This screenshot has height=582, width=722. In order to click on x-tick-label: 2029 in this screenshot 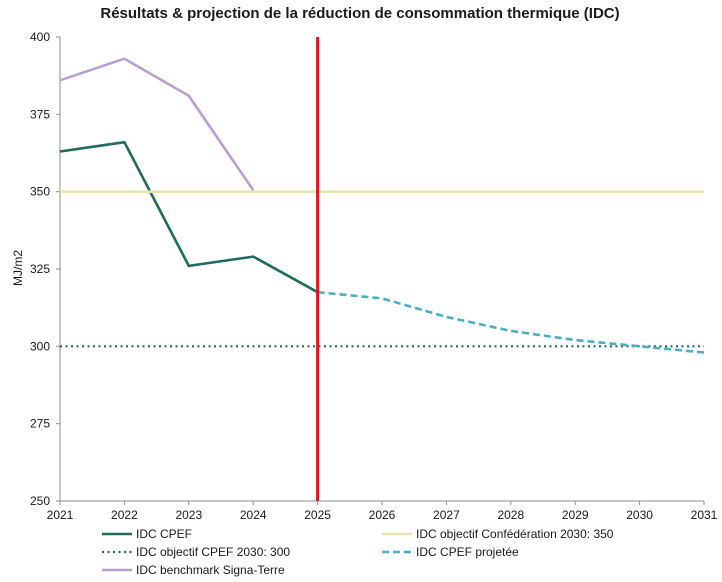, I will do `click(575, 515)`.